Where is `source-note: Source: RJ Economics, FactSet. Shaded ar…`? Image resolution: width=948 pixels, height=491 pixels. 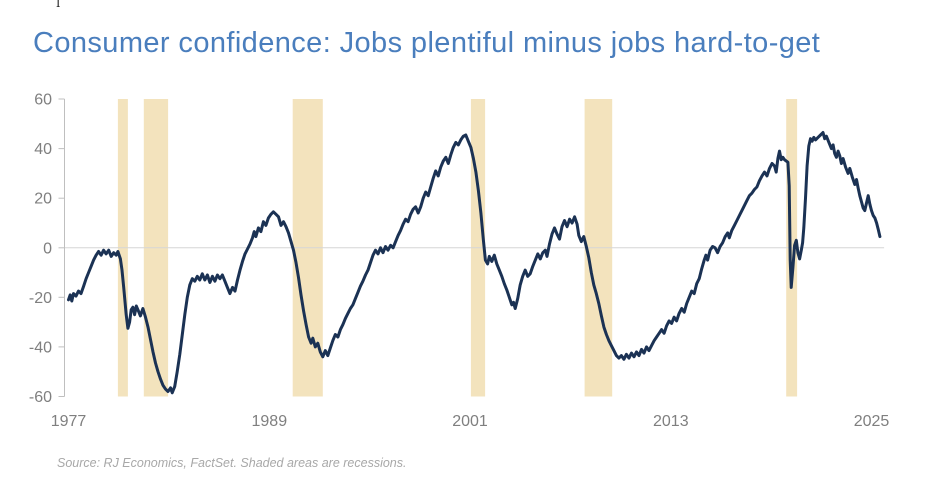
source-note: Source: RJ Economics, FactSet. Shaded ar… is located at coordinates (232, 463).